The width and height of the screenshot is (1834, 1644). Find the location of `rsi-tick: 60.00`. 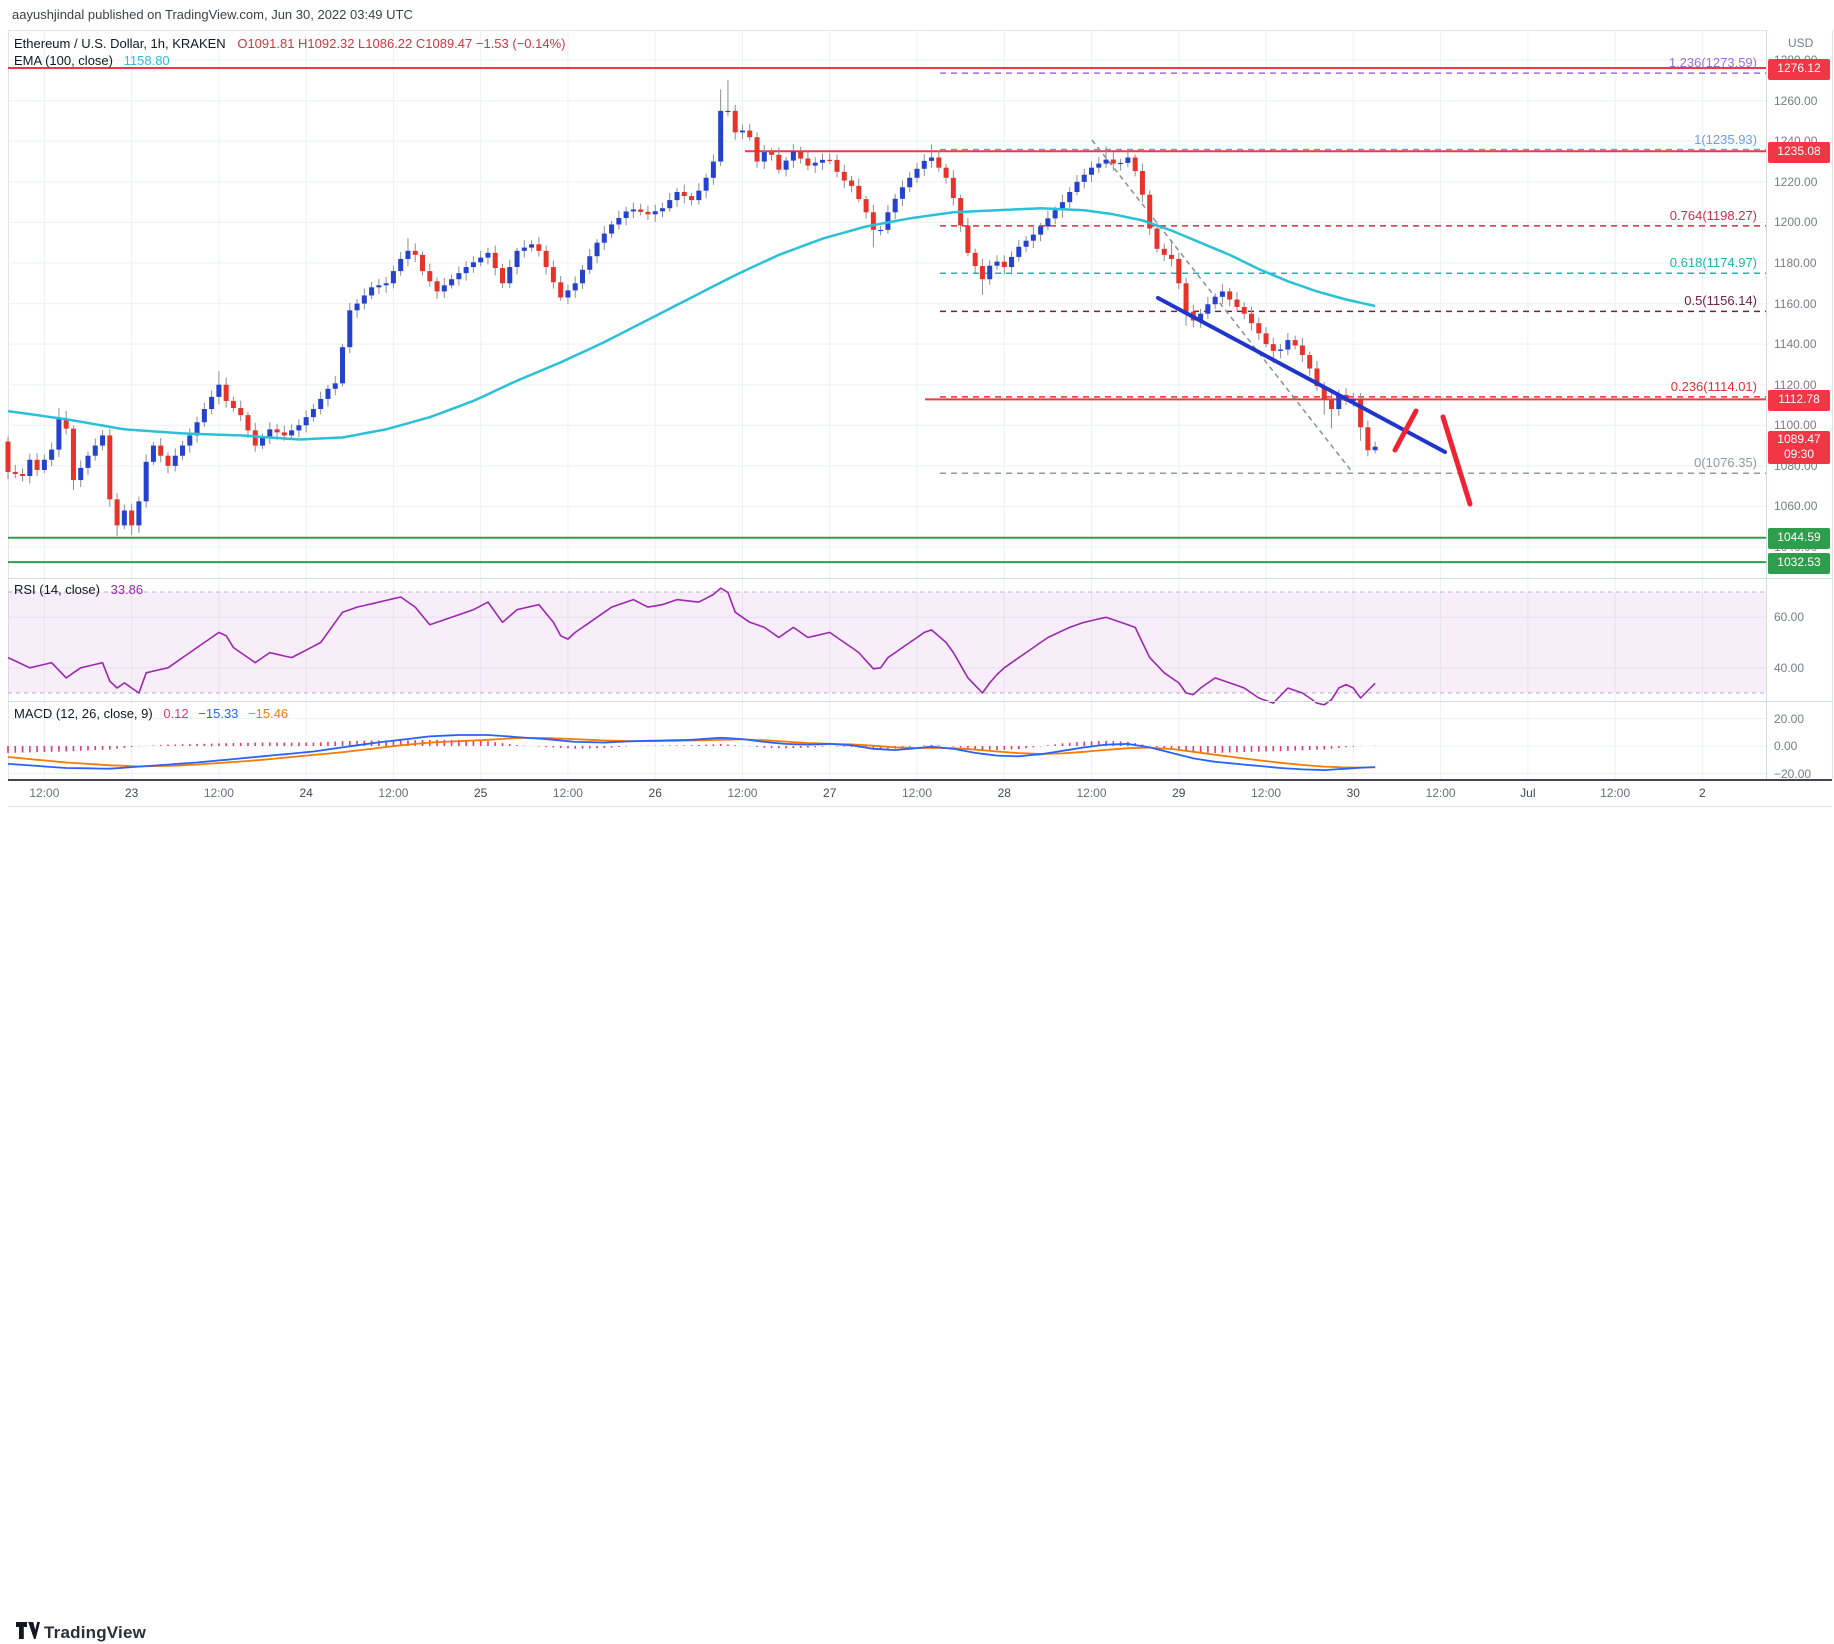

rsi-tick: 60.00 is located at coordinates (1789, 617).